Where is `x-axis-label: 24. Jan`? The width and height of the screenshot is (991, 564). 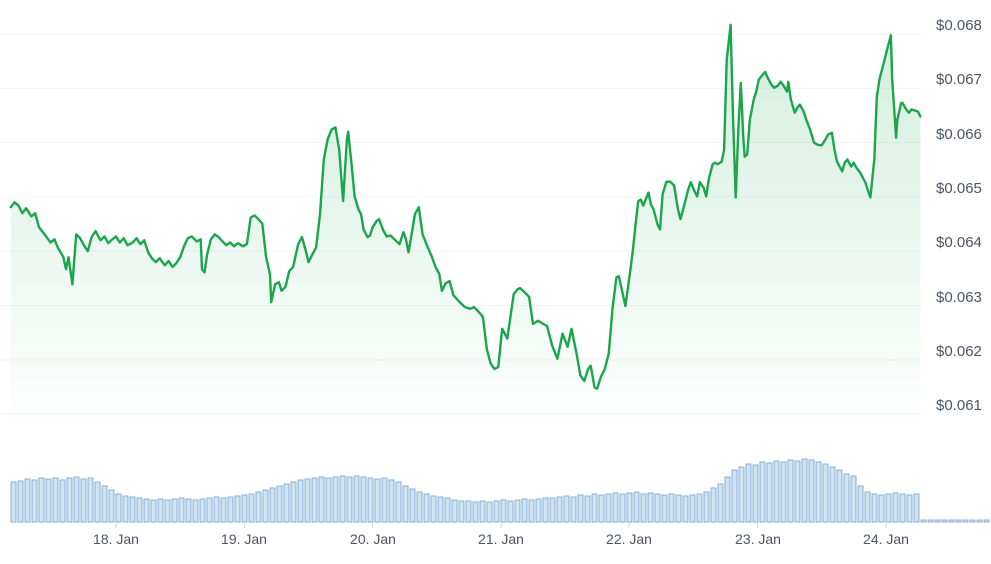 x-axis-label: 24. Jan is located at coordinates (886, 539).